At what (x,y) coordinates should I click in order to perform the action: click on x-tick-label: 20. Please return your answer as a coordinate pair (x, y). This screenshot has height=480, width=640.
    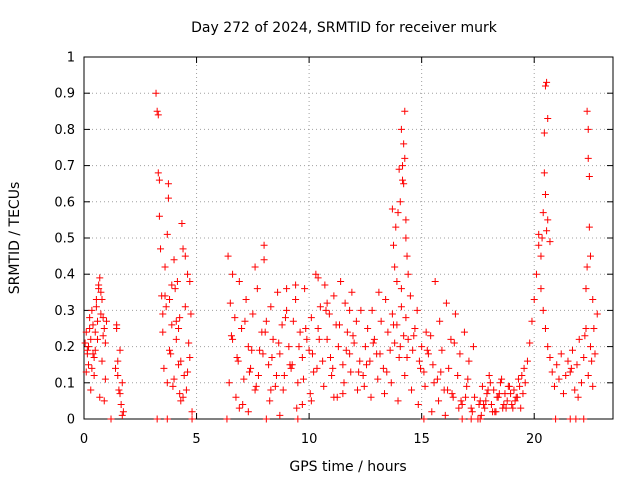
    Looking at the image, I should click on (534, 439).